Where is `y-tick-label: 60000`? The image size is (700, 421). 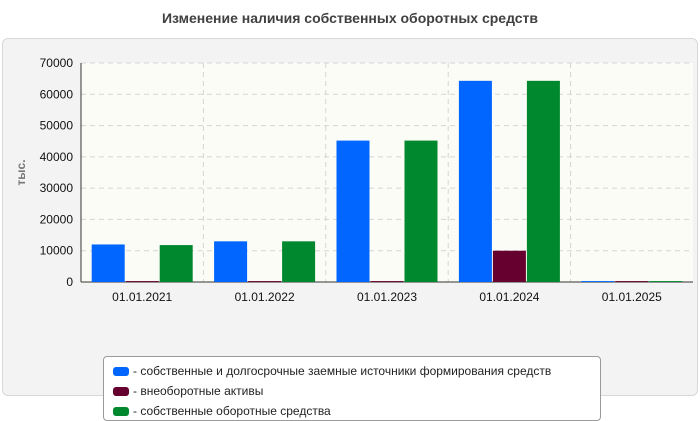
y-tick-label: 60000 is located at coordinates (57, 94).